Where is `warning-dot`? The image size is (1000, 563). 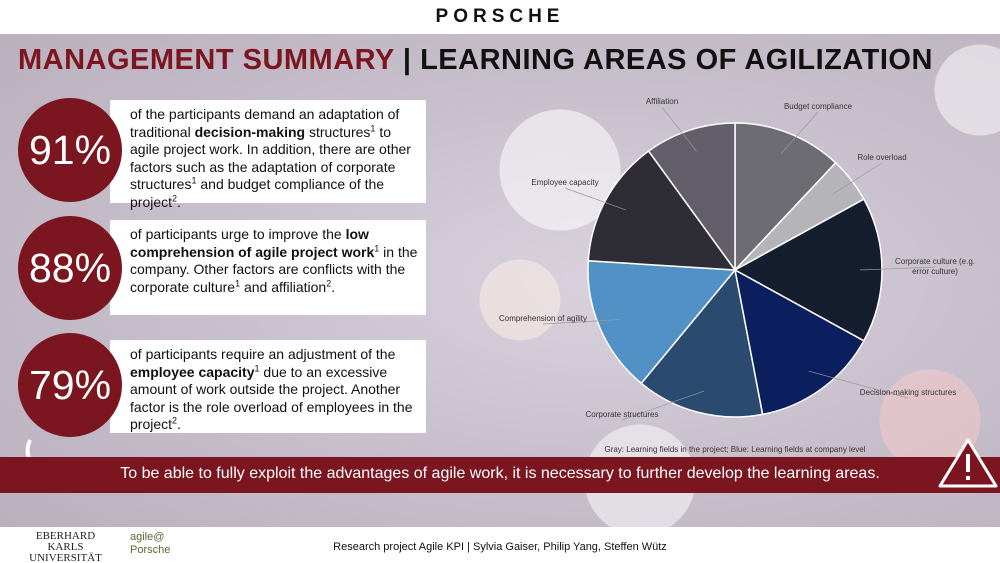
warning-dot is located at coordinates (968, 478).